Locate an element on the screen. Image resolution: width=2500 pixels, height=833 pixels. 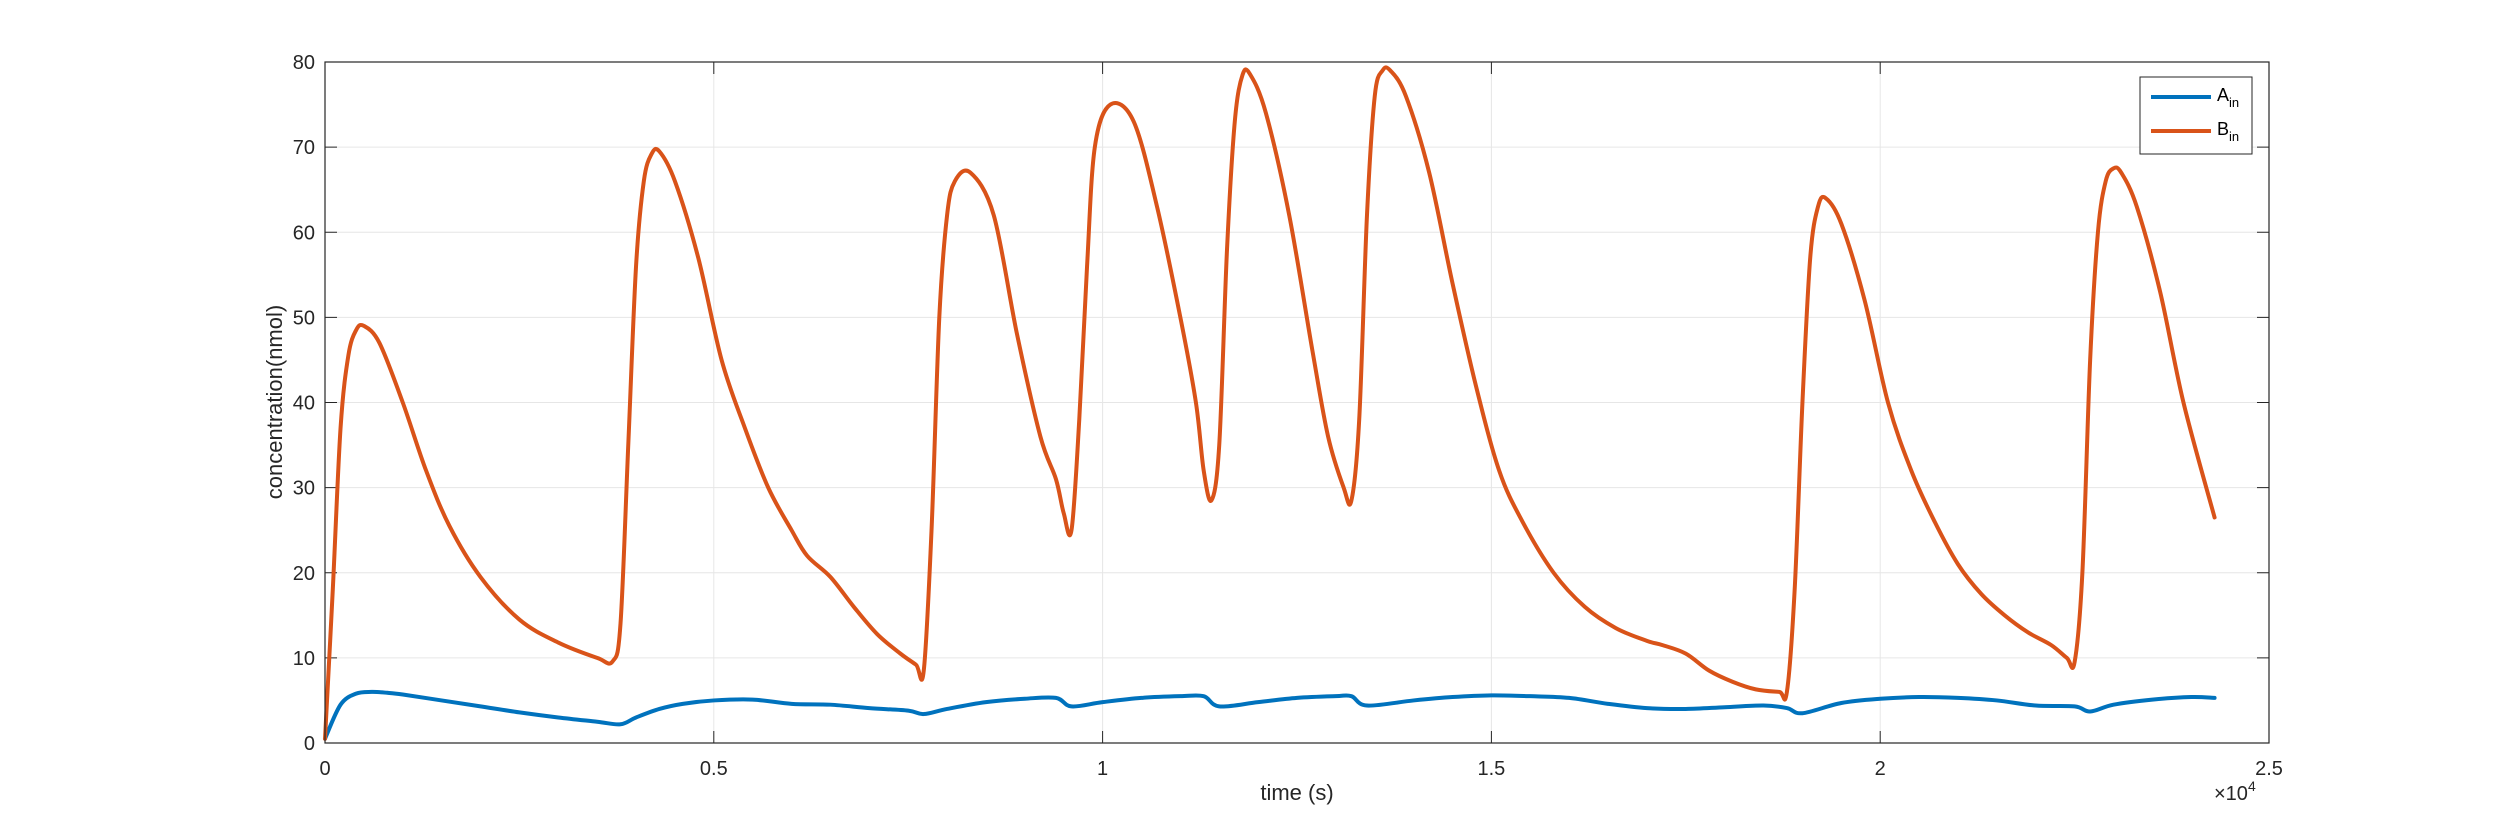
legend-box is located at coordinates (2196, 115).